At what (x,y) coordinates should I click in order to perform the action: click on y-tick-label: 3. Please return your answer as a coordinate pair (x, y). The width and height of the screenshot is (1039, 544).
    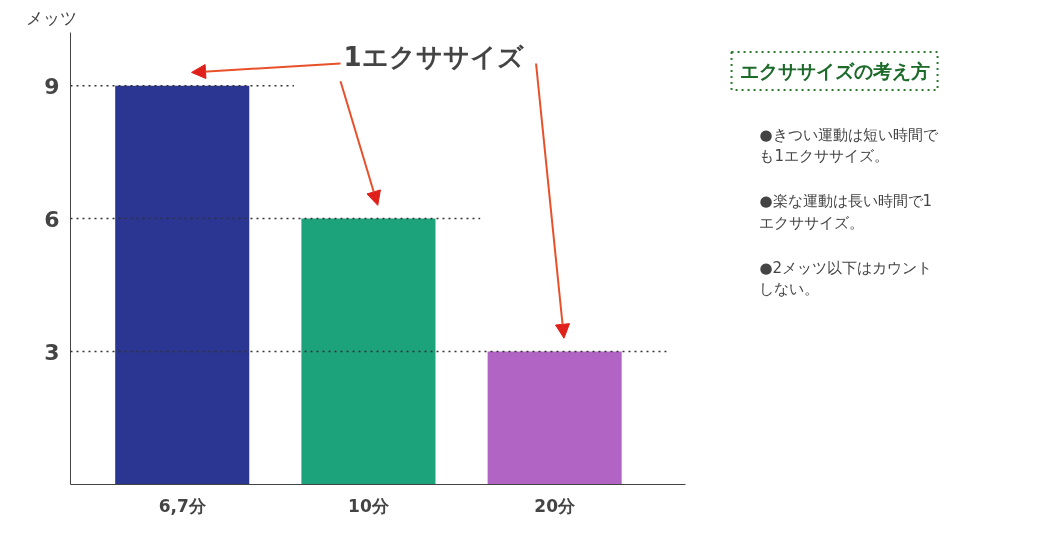
    Looking at the image, I should click on (52, 352).